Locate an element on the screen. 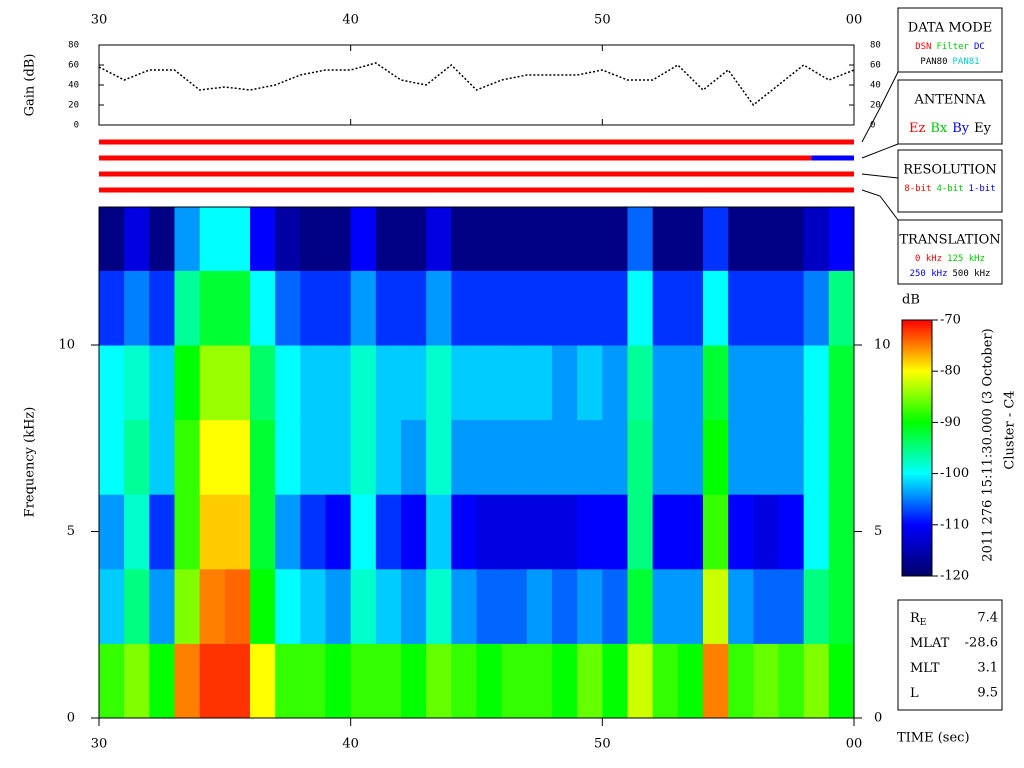 Image resolution: width=1024 pixels, height=768 pixels. info-label-text: MLAT is located at coordinates (930, 643).